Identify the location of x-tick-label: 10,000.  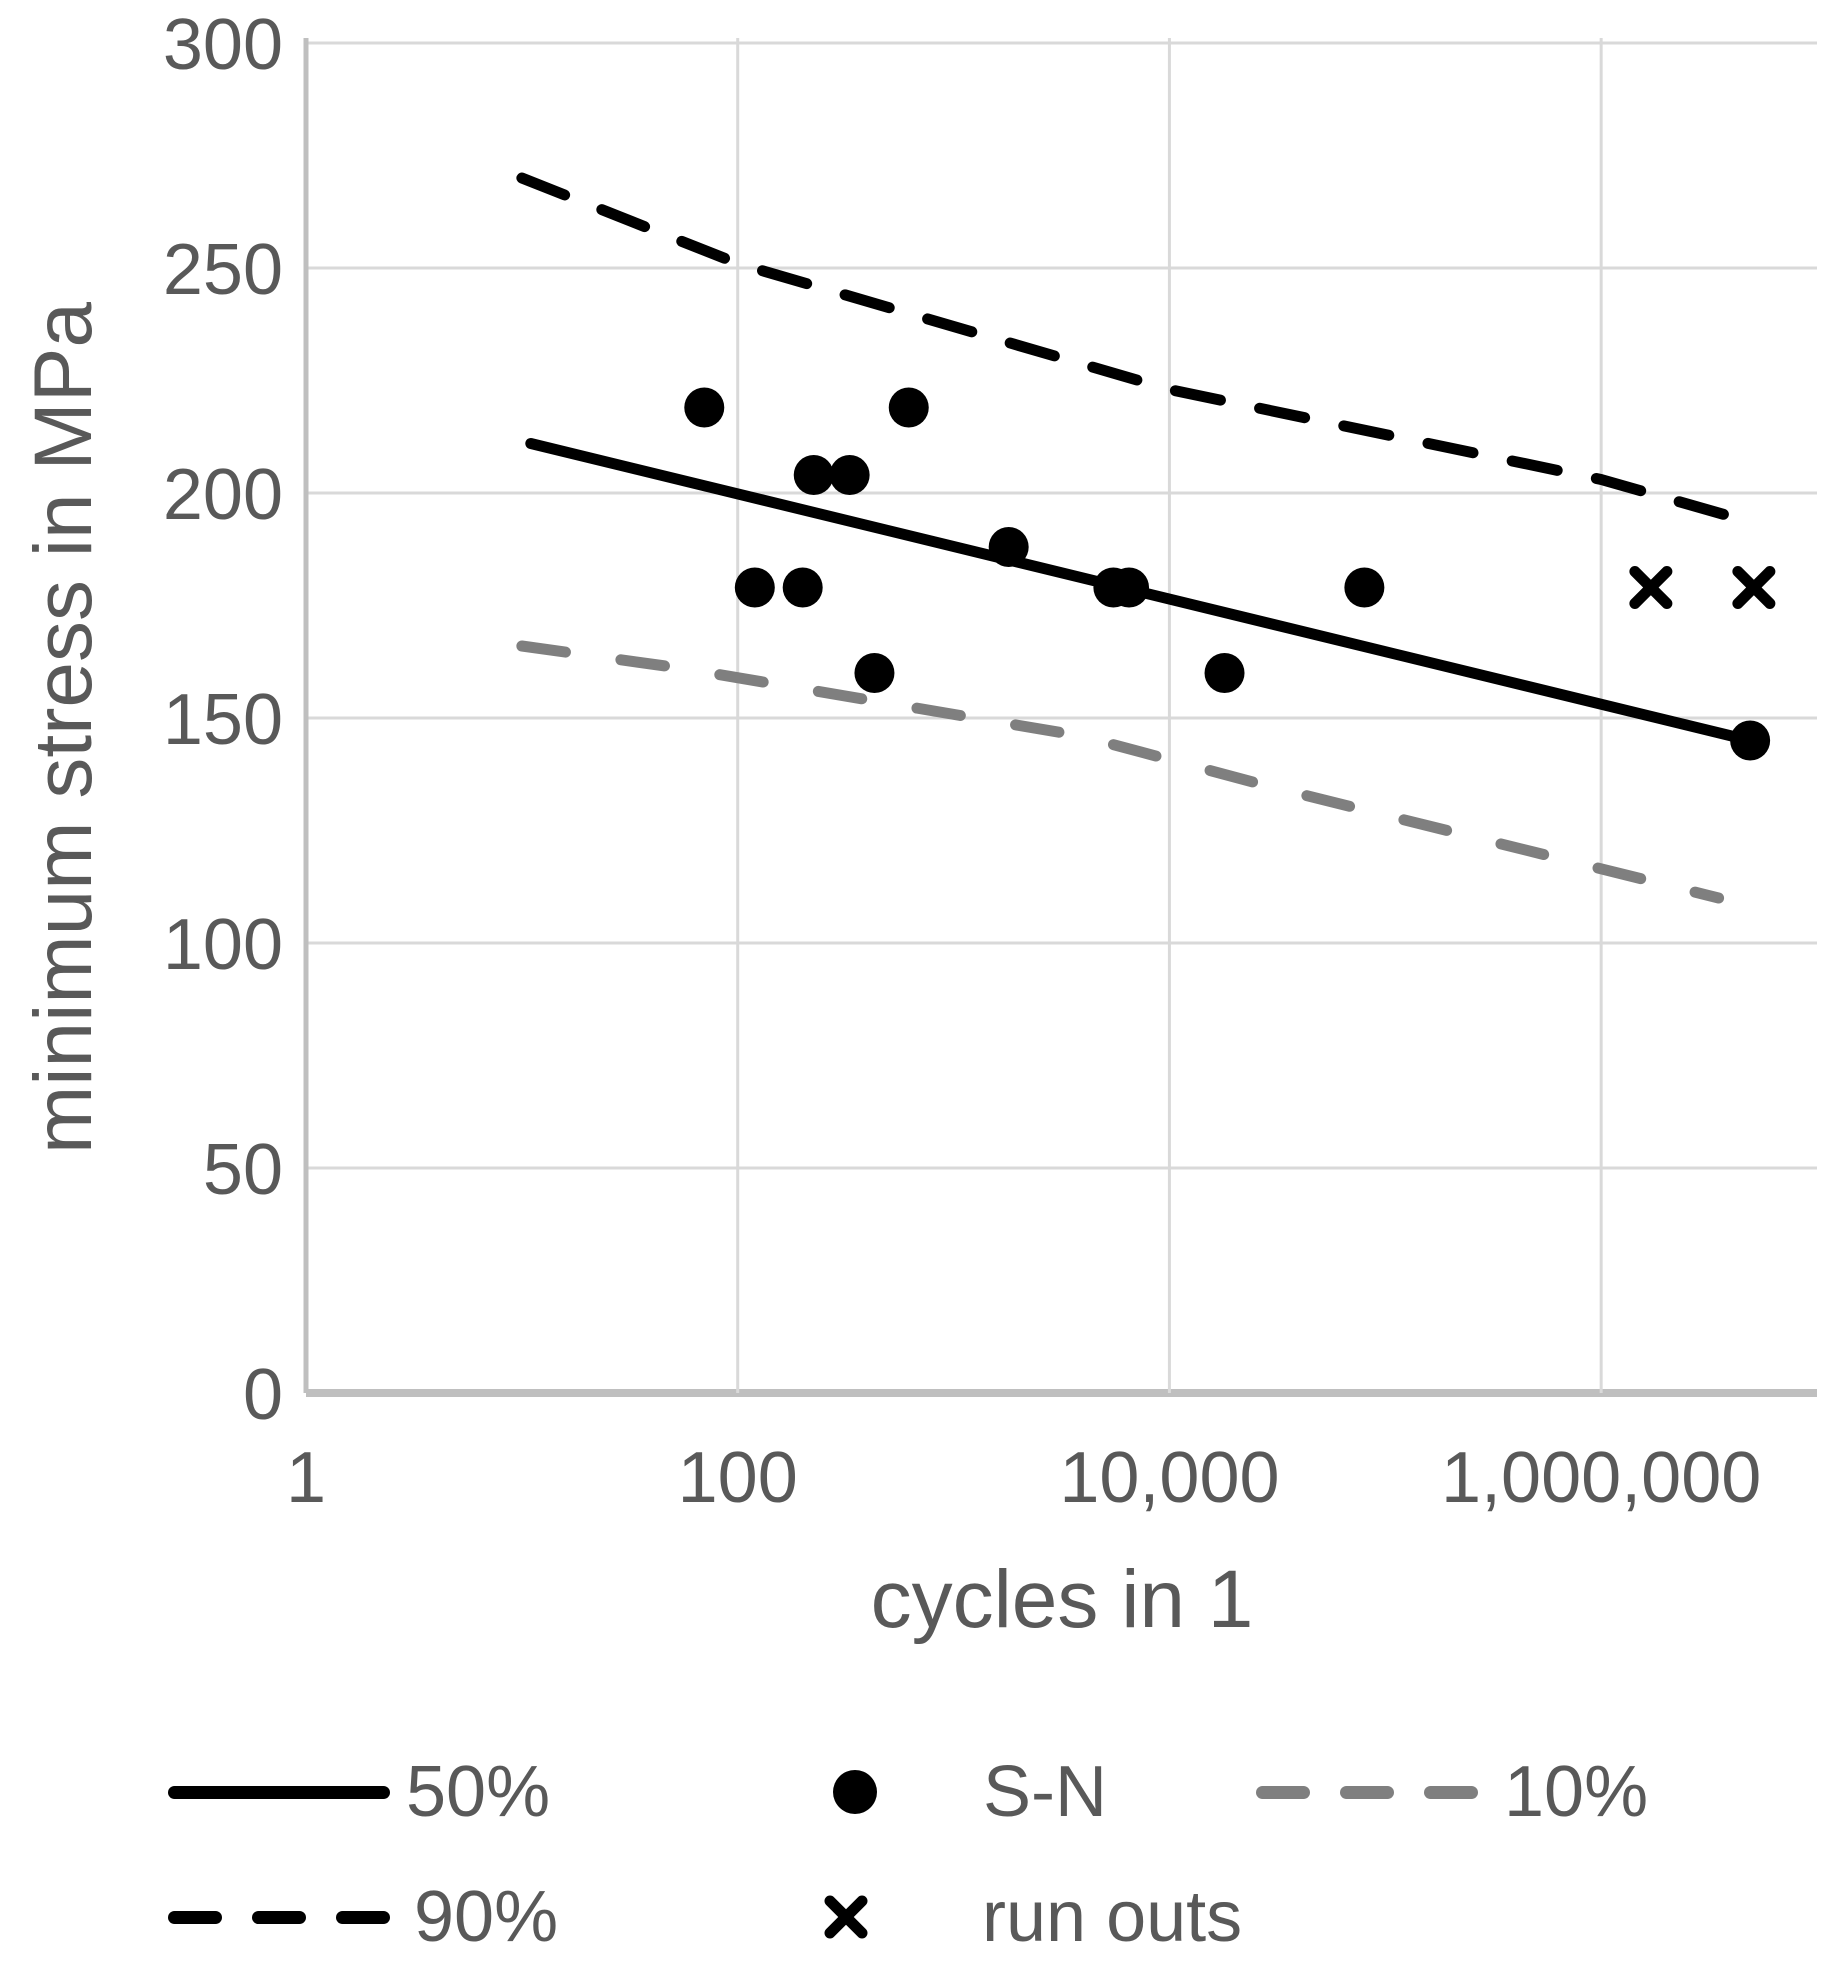
(1169, 1478).